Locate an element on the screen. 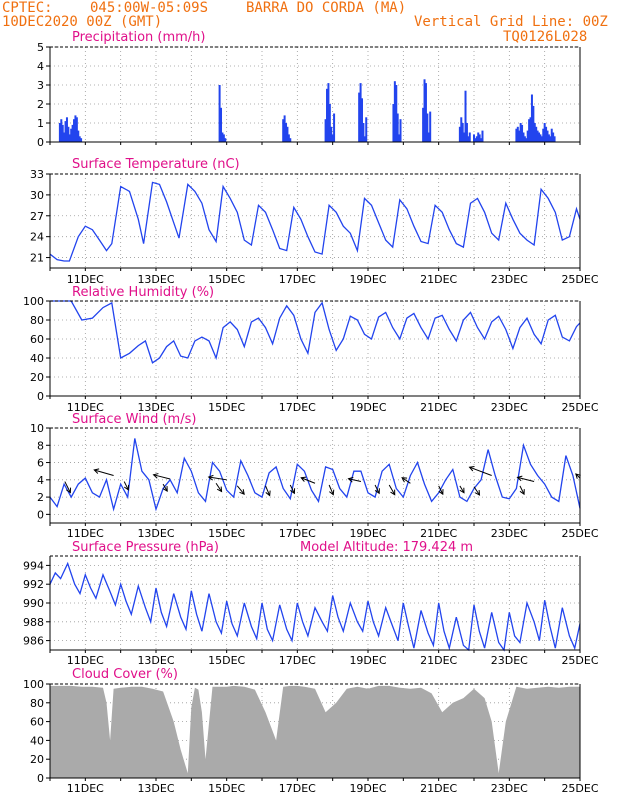 The image size is (618, 800). ytick-label: 990 is located at coordinates (33, 603).